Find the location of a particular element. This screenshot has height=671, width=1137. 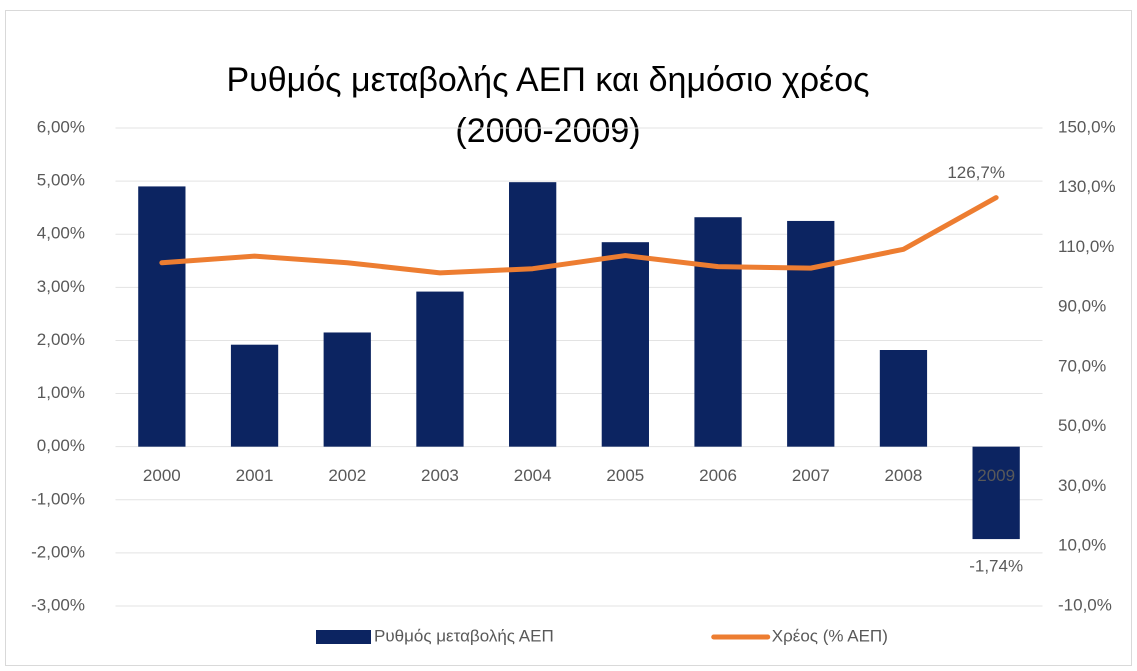

legend-label: Ρυθμός μεταβολής ΑΕΠ is located at coordinates (464, 635).